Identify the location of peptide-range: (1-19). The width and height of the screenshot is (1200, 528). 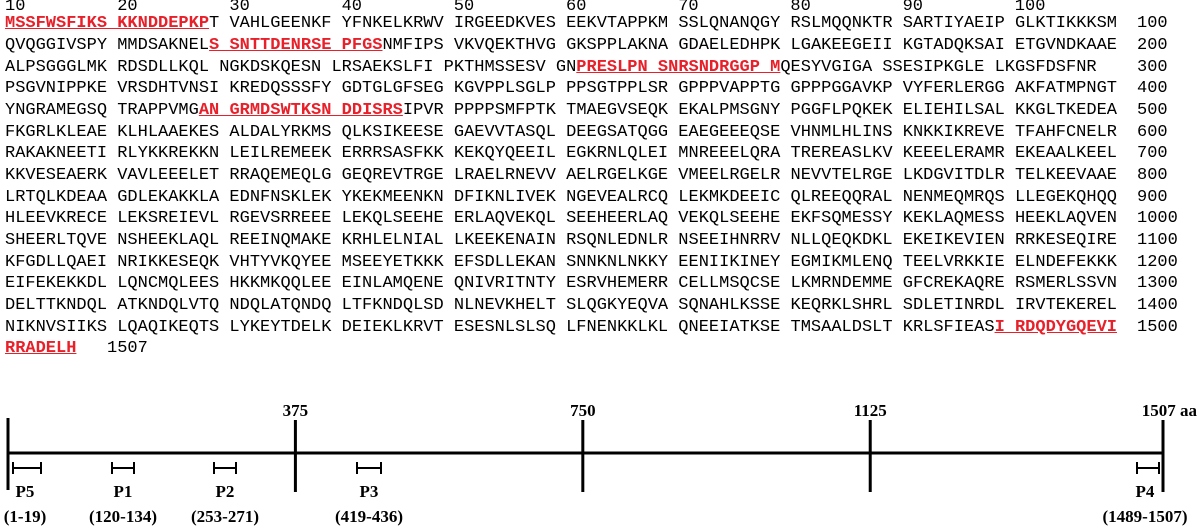
(25, 516).